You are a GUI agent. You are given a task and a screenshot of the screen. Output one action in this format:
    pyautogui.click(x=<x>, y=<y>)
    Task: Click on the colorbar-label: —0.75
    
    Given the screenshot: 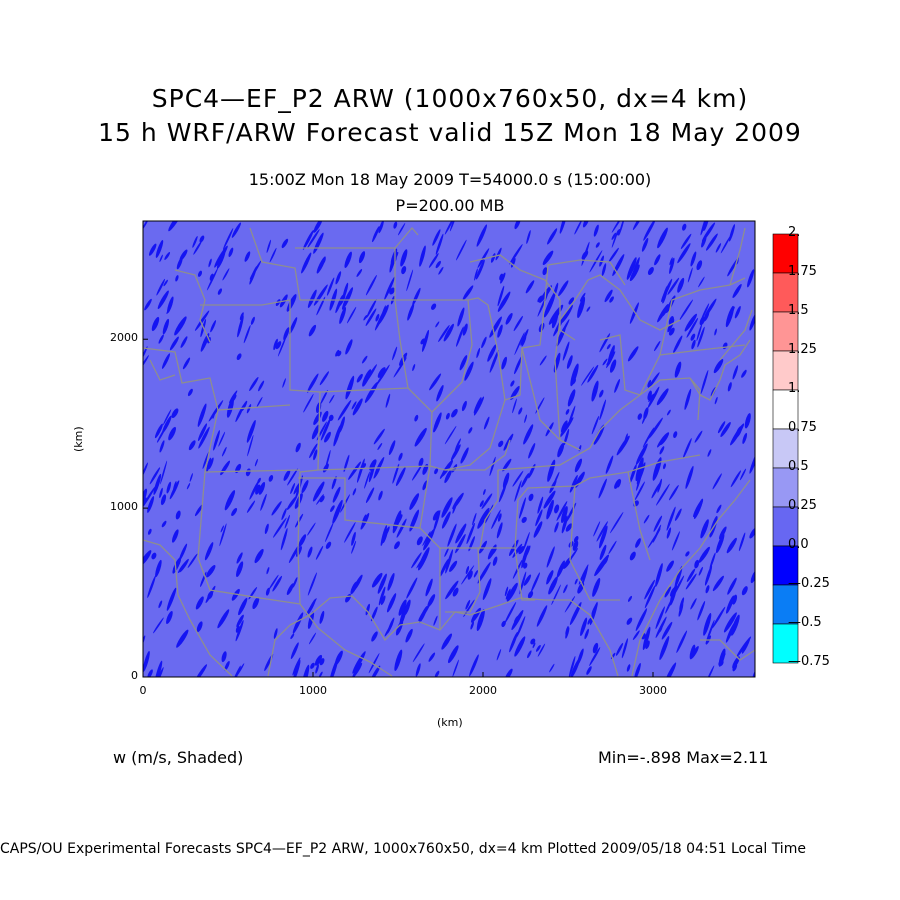 What is the action you would take?
    pyautogui.click(x=809, y=661)
    